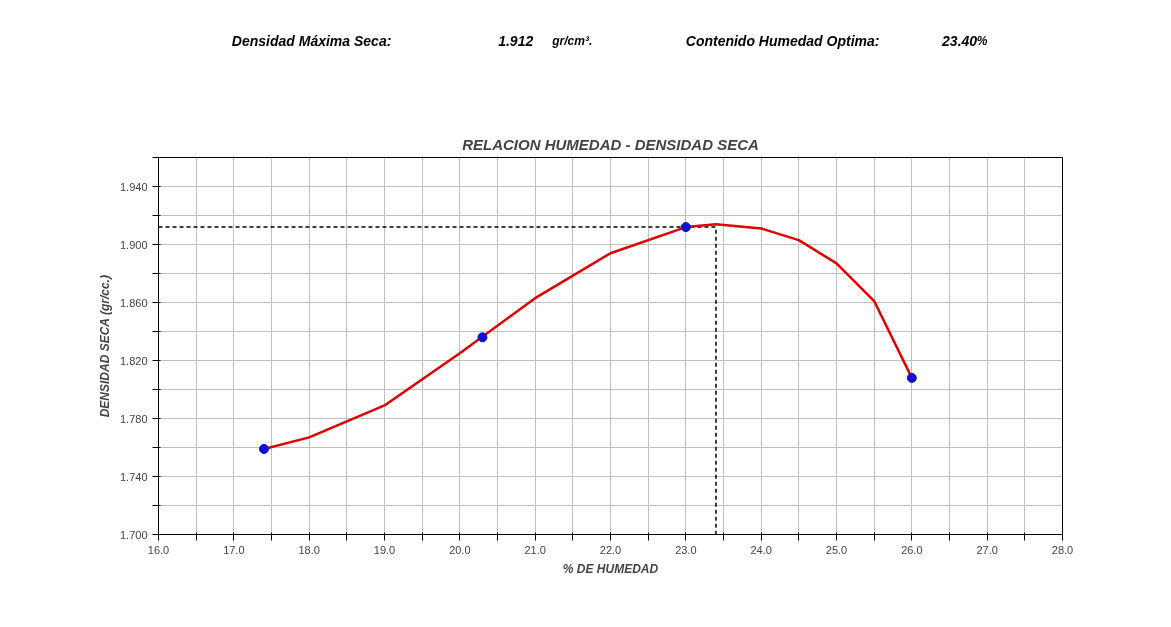  What do you see at coordinates (535, 549) in the screenshot?
I see `x-tick-label: 21.0` at bounding box center [535, 549].